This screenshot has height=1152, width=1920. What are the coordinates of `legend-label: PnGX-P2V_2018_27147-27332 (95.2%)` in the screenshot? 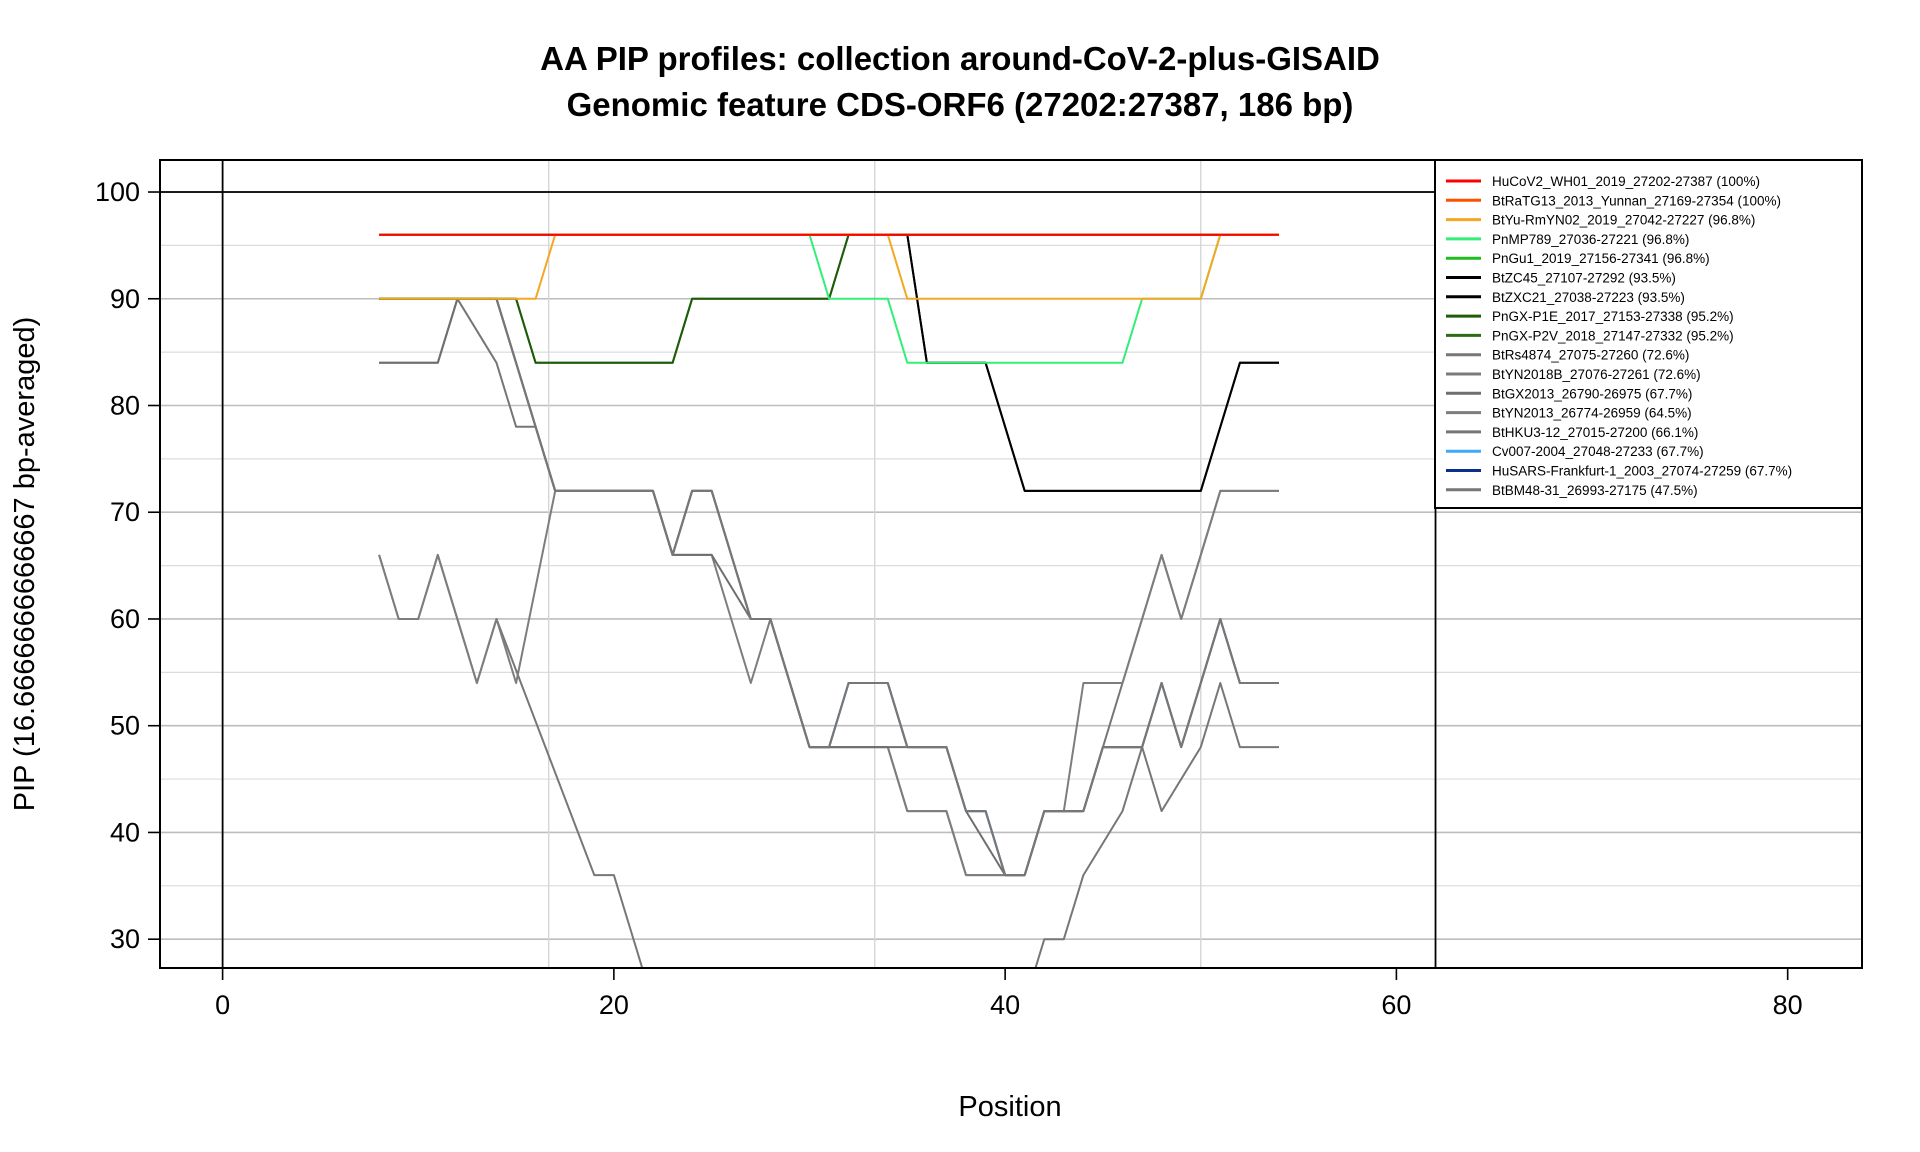 It's located at (1613, 335).